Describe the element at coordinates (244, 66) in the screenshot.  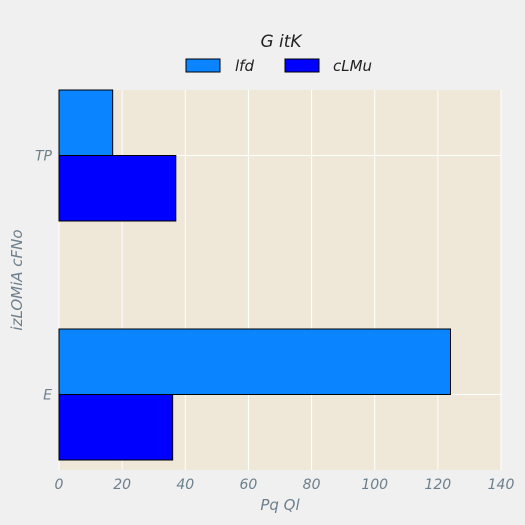
I see `legend-label-lfd: lfd` at that location.